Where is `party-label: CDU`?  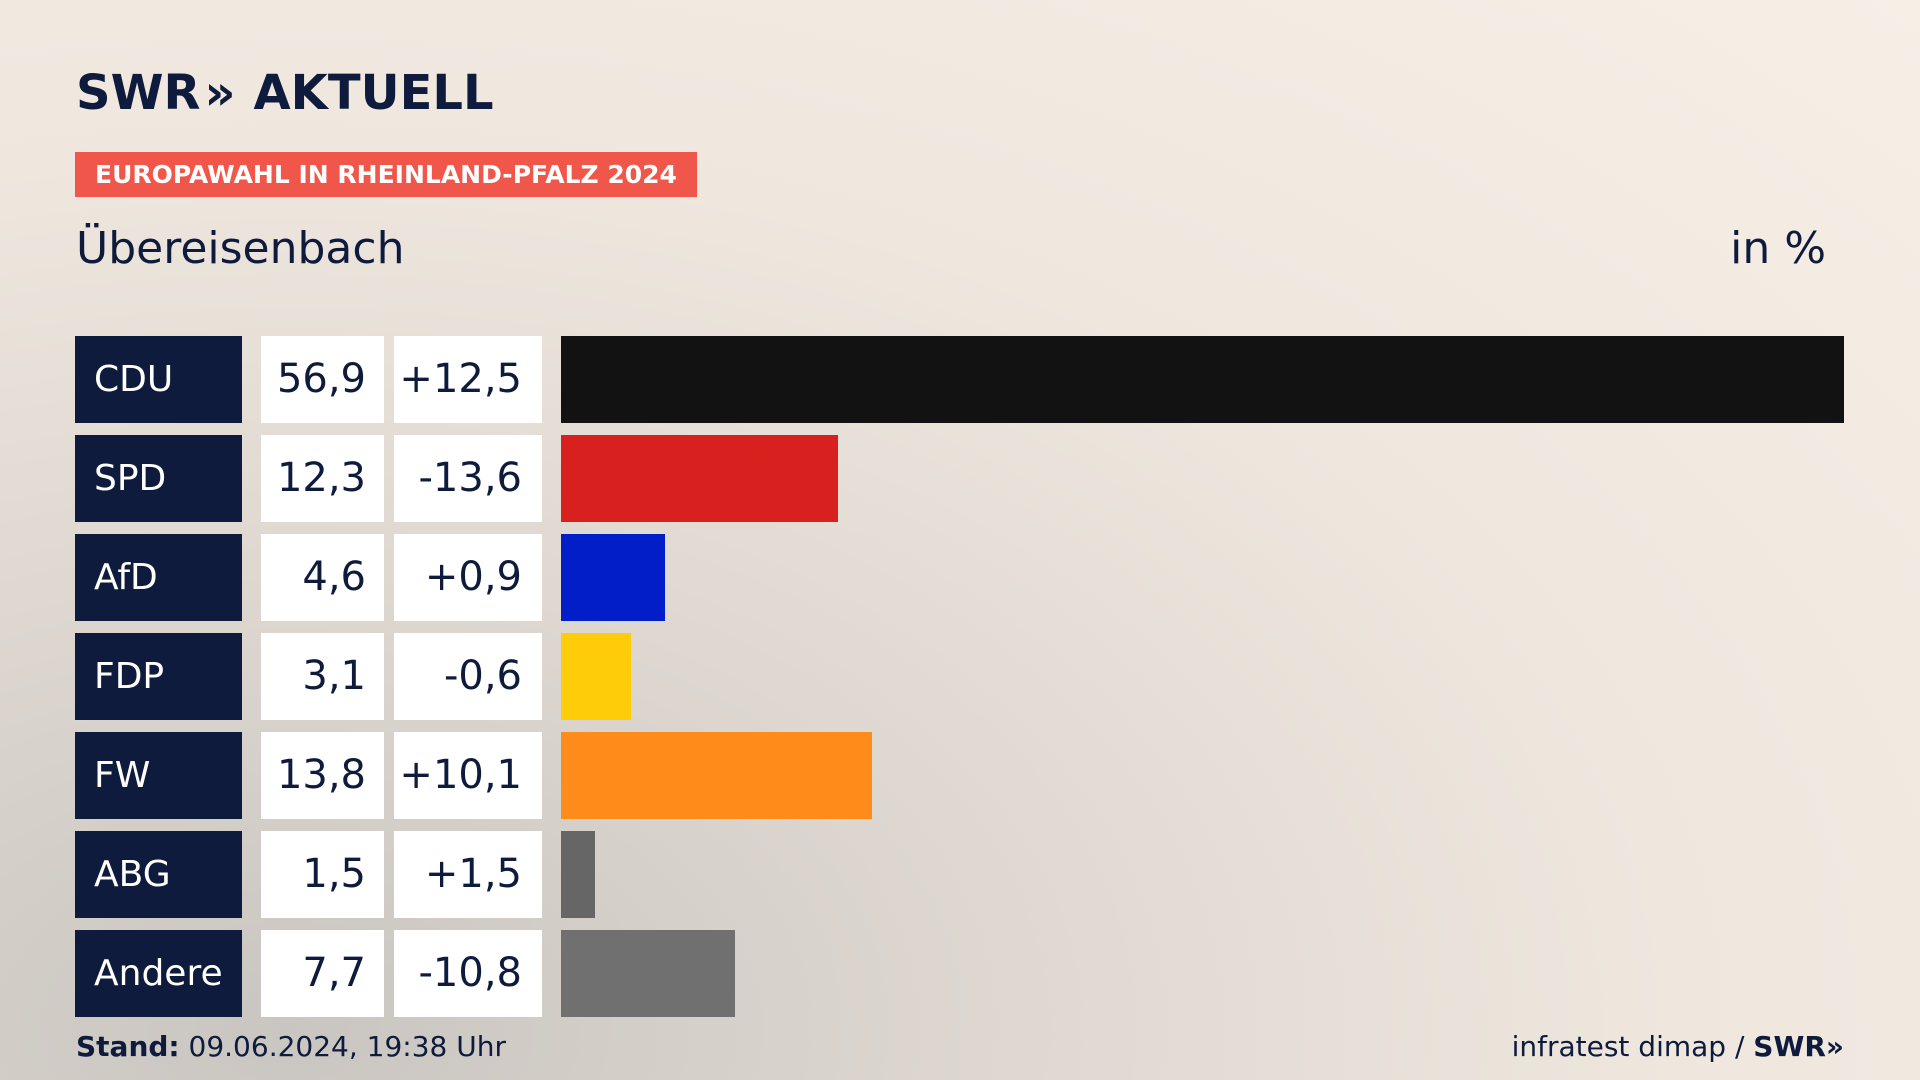 party-label: CDU is located at coordinates (158, 379).